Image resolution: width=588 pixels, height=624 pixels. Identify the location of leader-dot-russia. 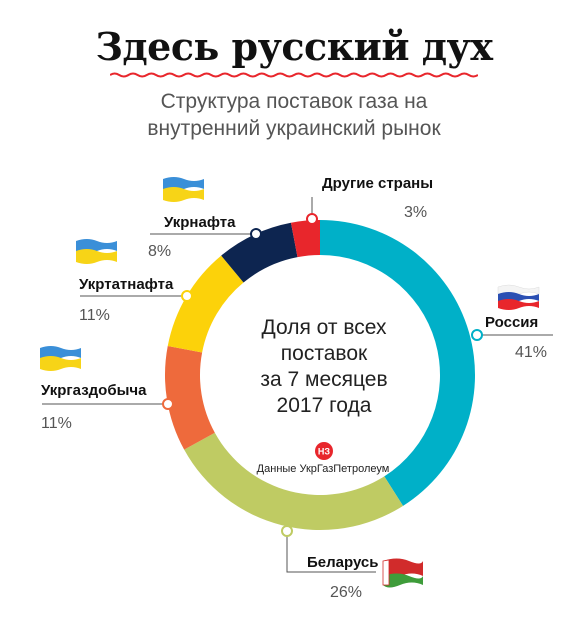
(477, 335).